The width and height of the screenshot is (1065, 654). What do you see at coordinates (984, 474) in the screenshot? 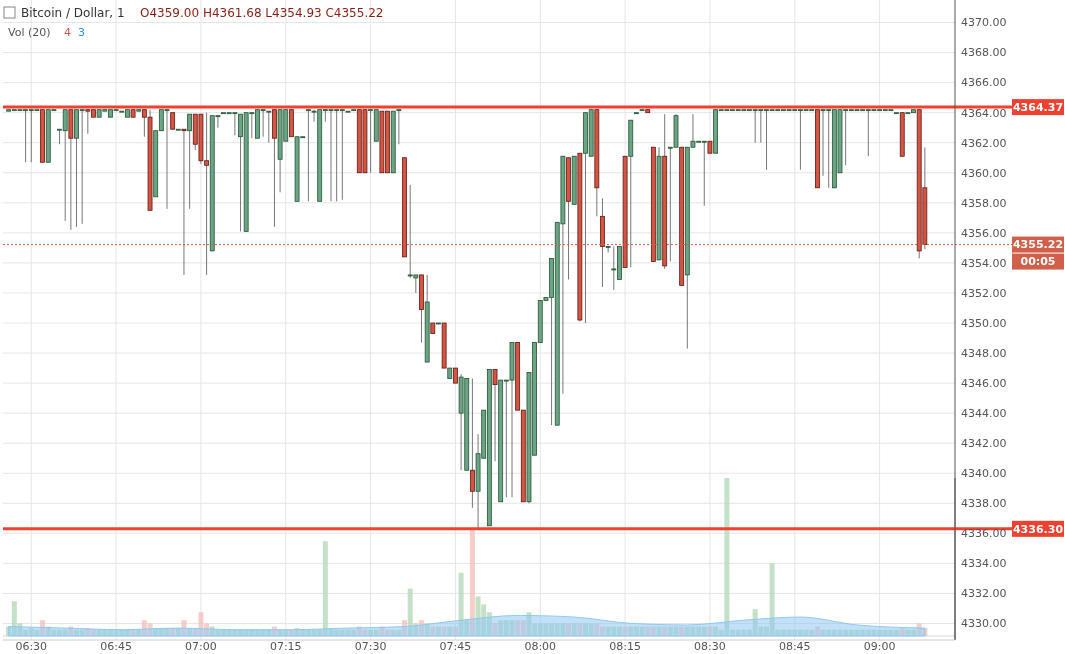
I see `y-tick-label: 4340.00` at bounding box center [984, 474].